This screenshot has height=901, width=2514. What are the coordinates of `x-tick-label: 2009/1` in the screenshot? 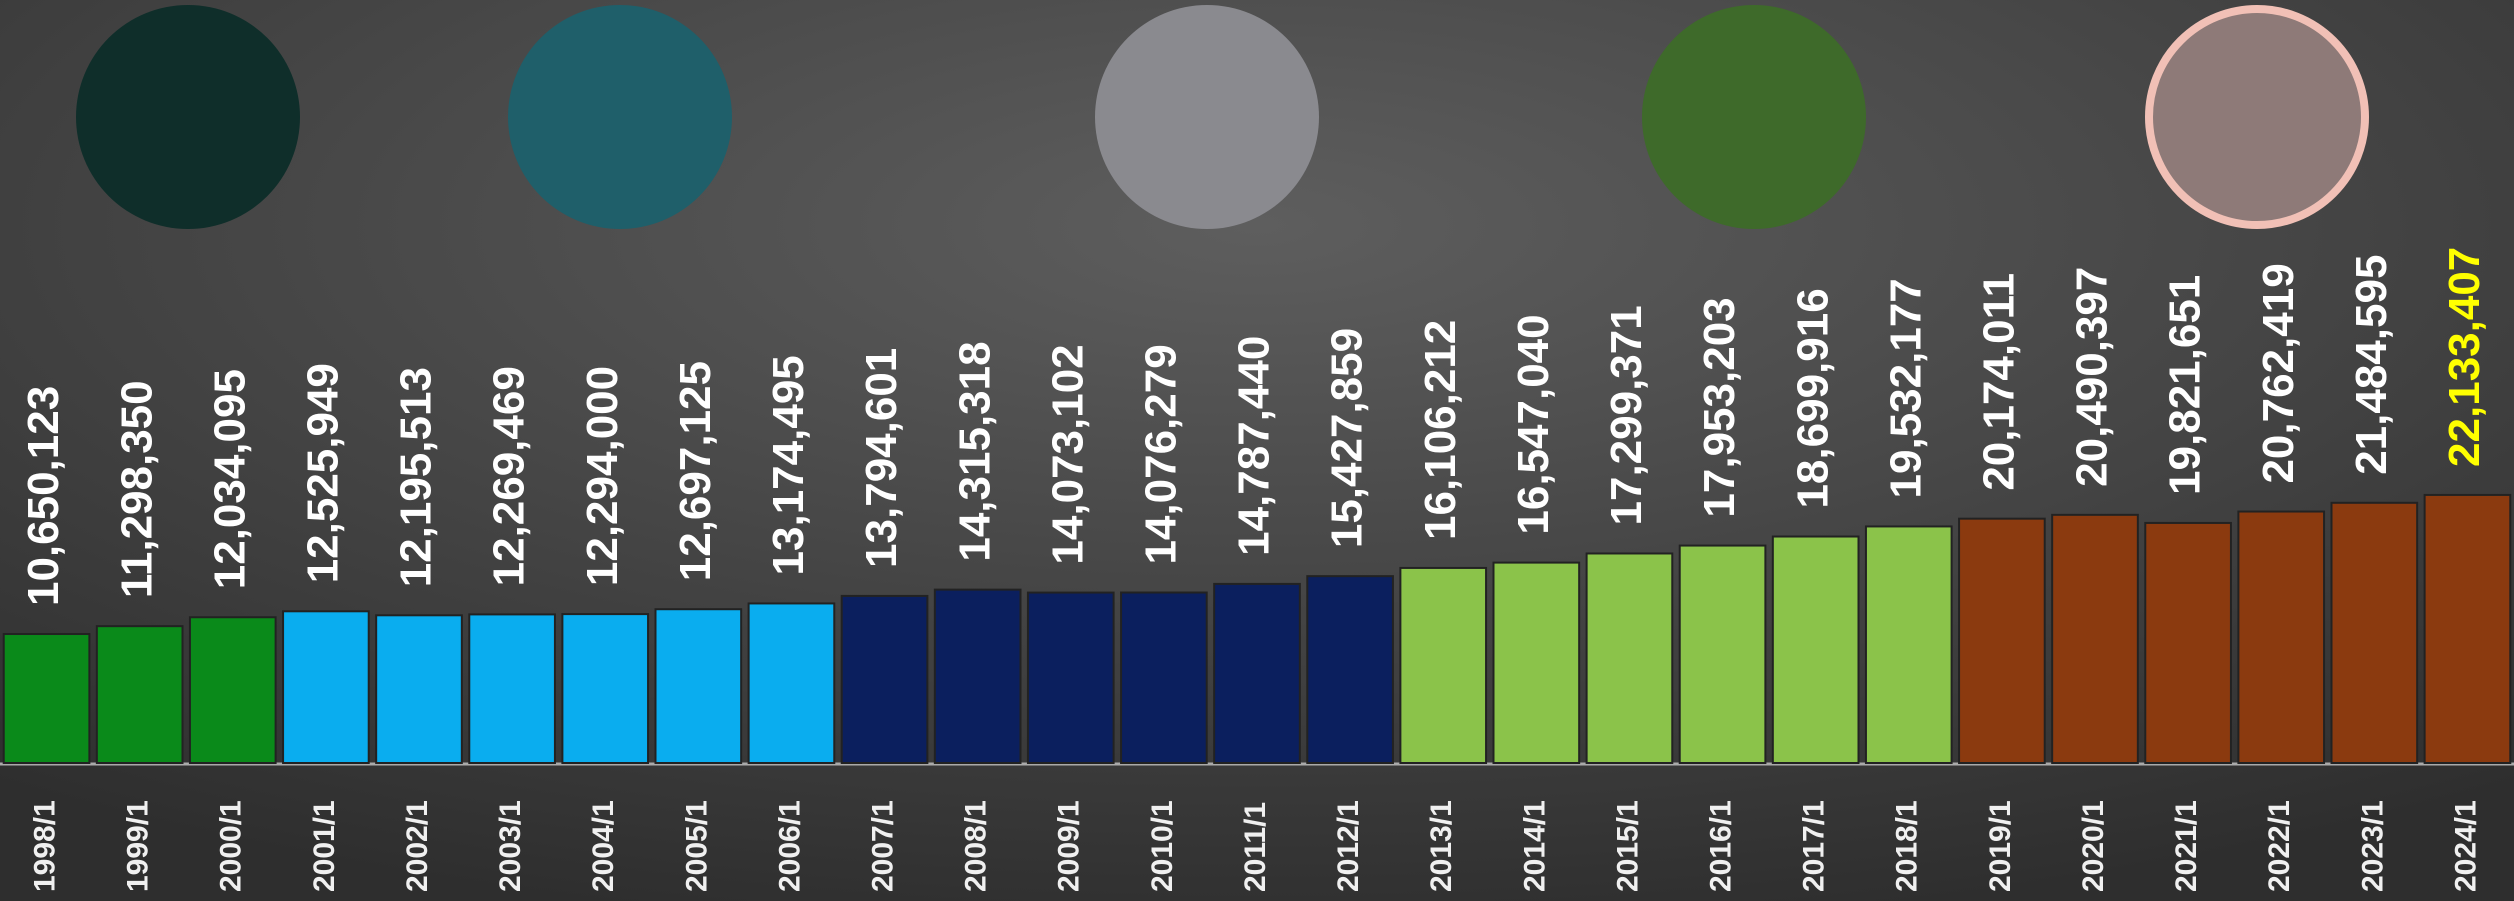 It's located at (1069, 846).